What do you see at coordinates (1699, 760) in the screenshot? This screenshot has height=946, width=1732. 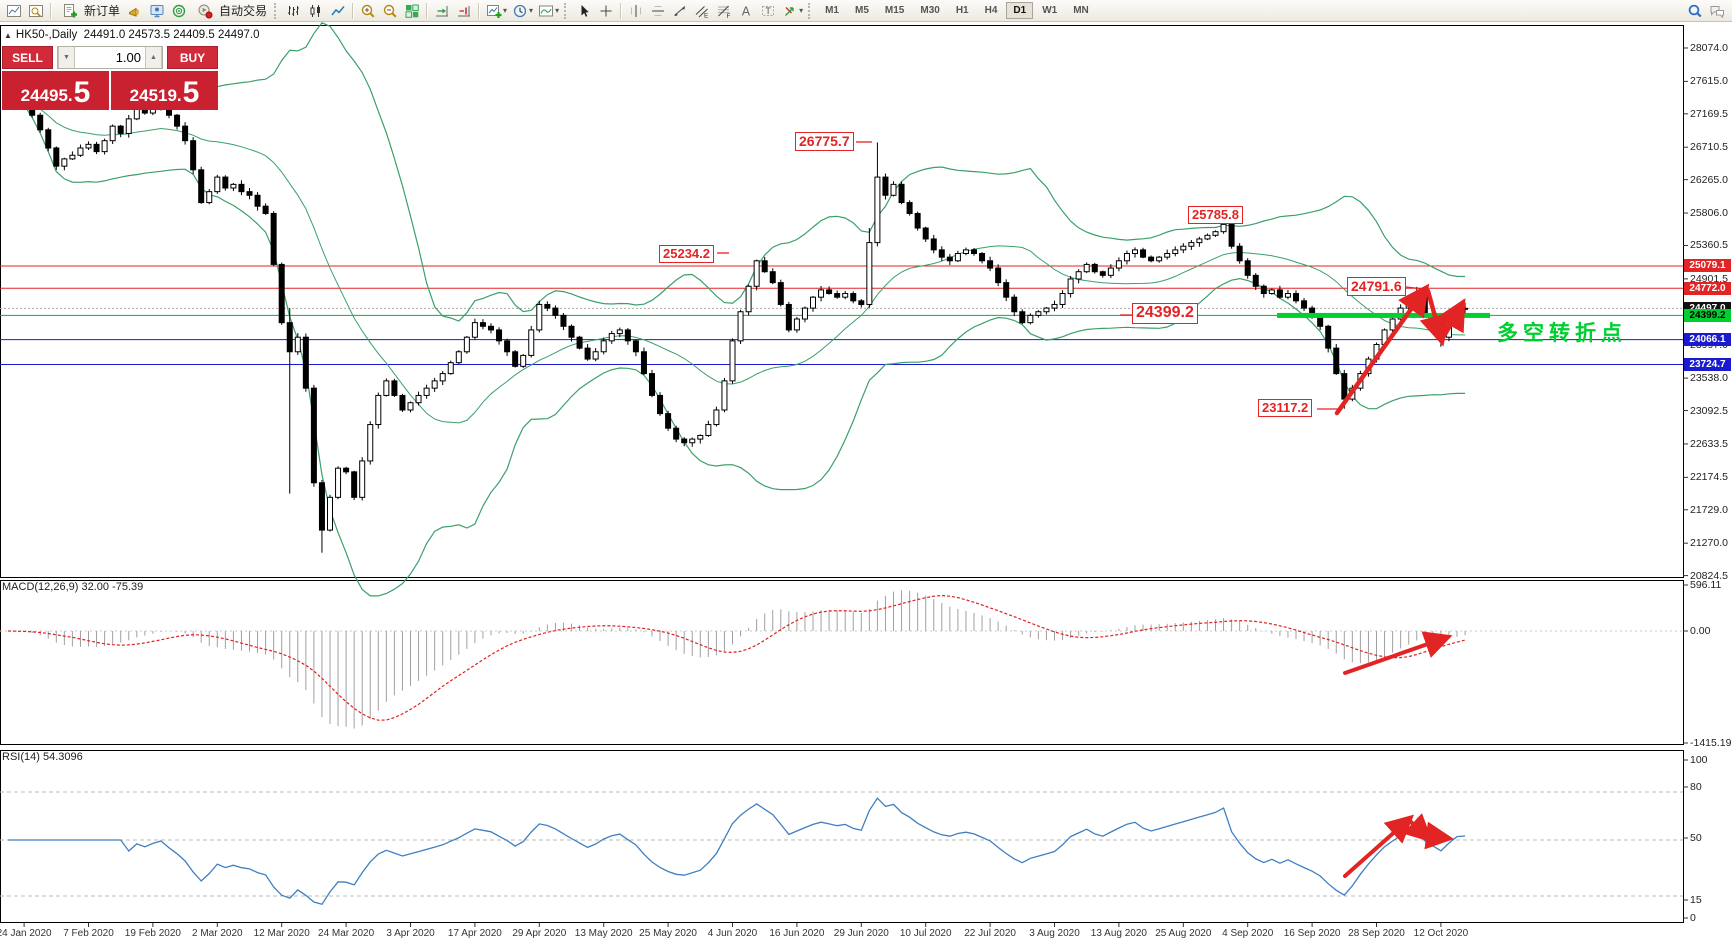 I see `rsi-scale-tick: 100` at bounding box center [1699, 760].